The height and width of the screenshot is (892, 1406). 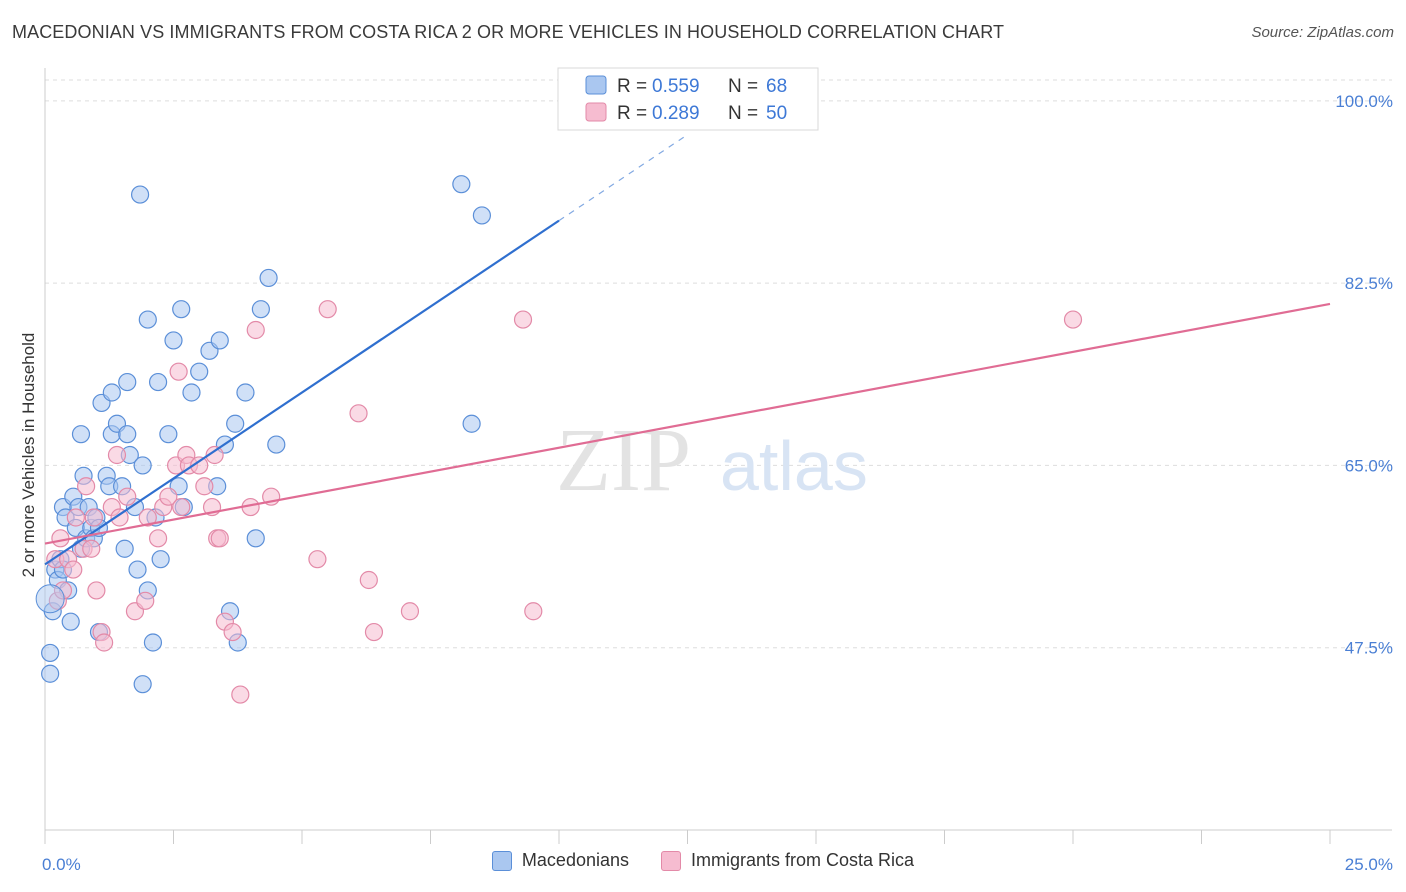 What do you see at coordinates (623, 178) in the screenshot?
I see `macedonian-trend-extension` at bounding box center [623, 178].